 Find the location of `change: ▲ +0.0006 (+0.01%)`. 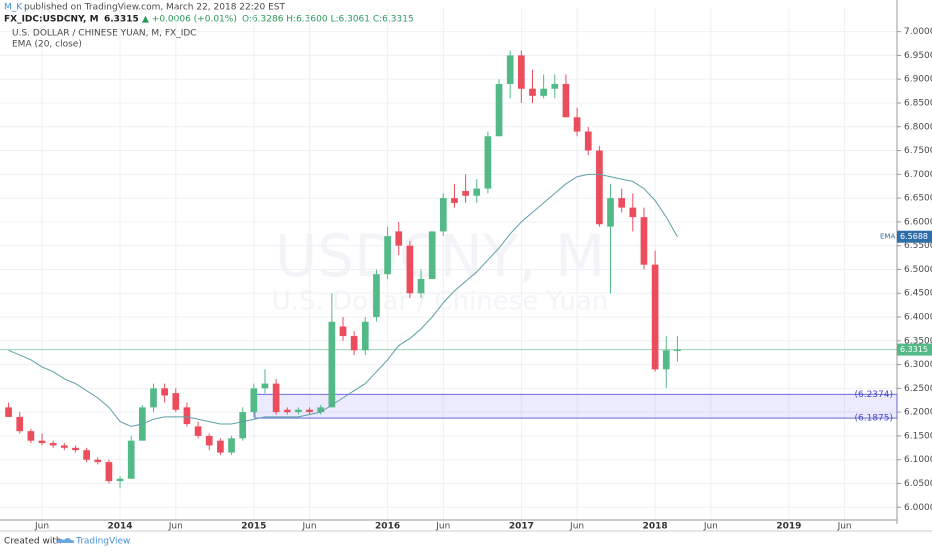

change: ▲ +0.0006 (+0.01%) is located at coordinates (189, 20).